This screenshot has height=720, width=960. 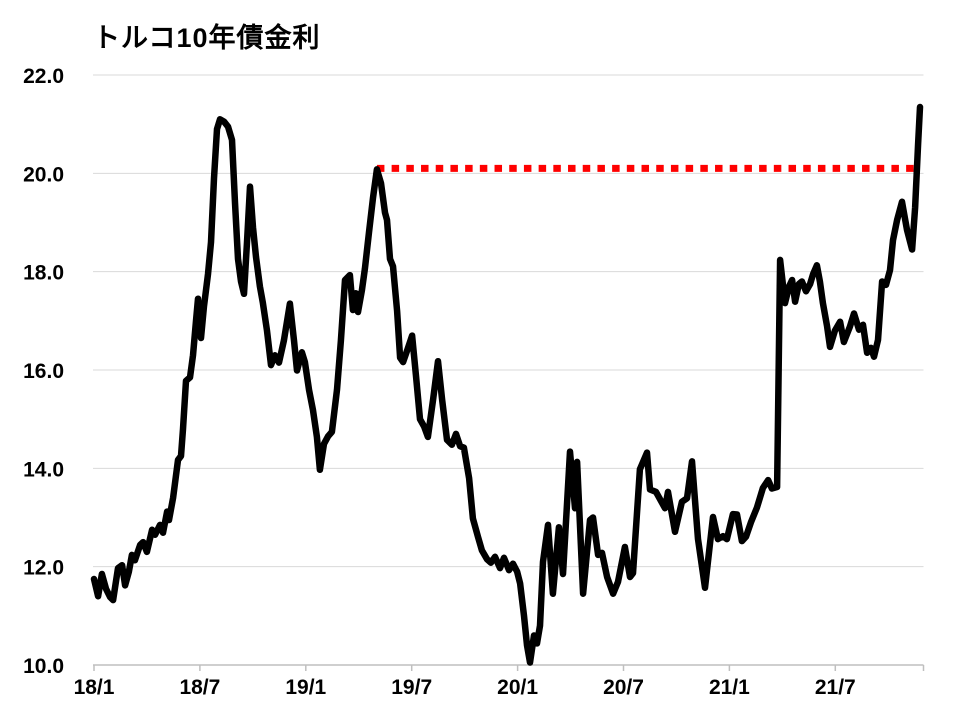 What do you see at coordinates (305, 687) in the screenshot?
I see `x-axis-label-19/1: 19/1` at bounding box center [305, 687].